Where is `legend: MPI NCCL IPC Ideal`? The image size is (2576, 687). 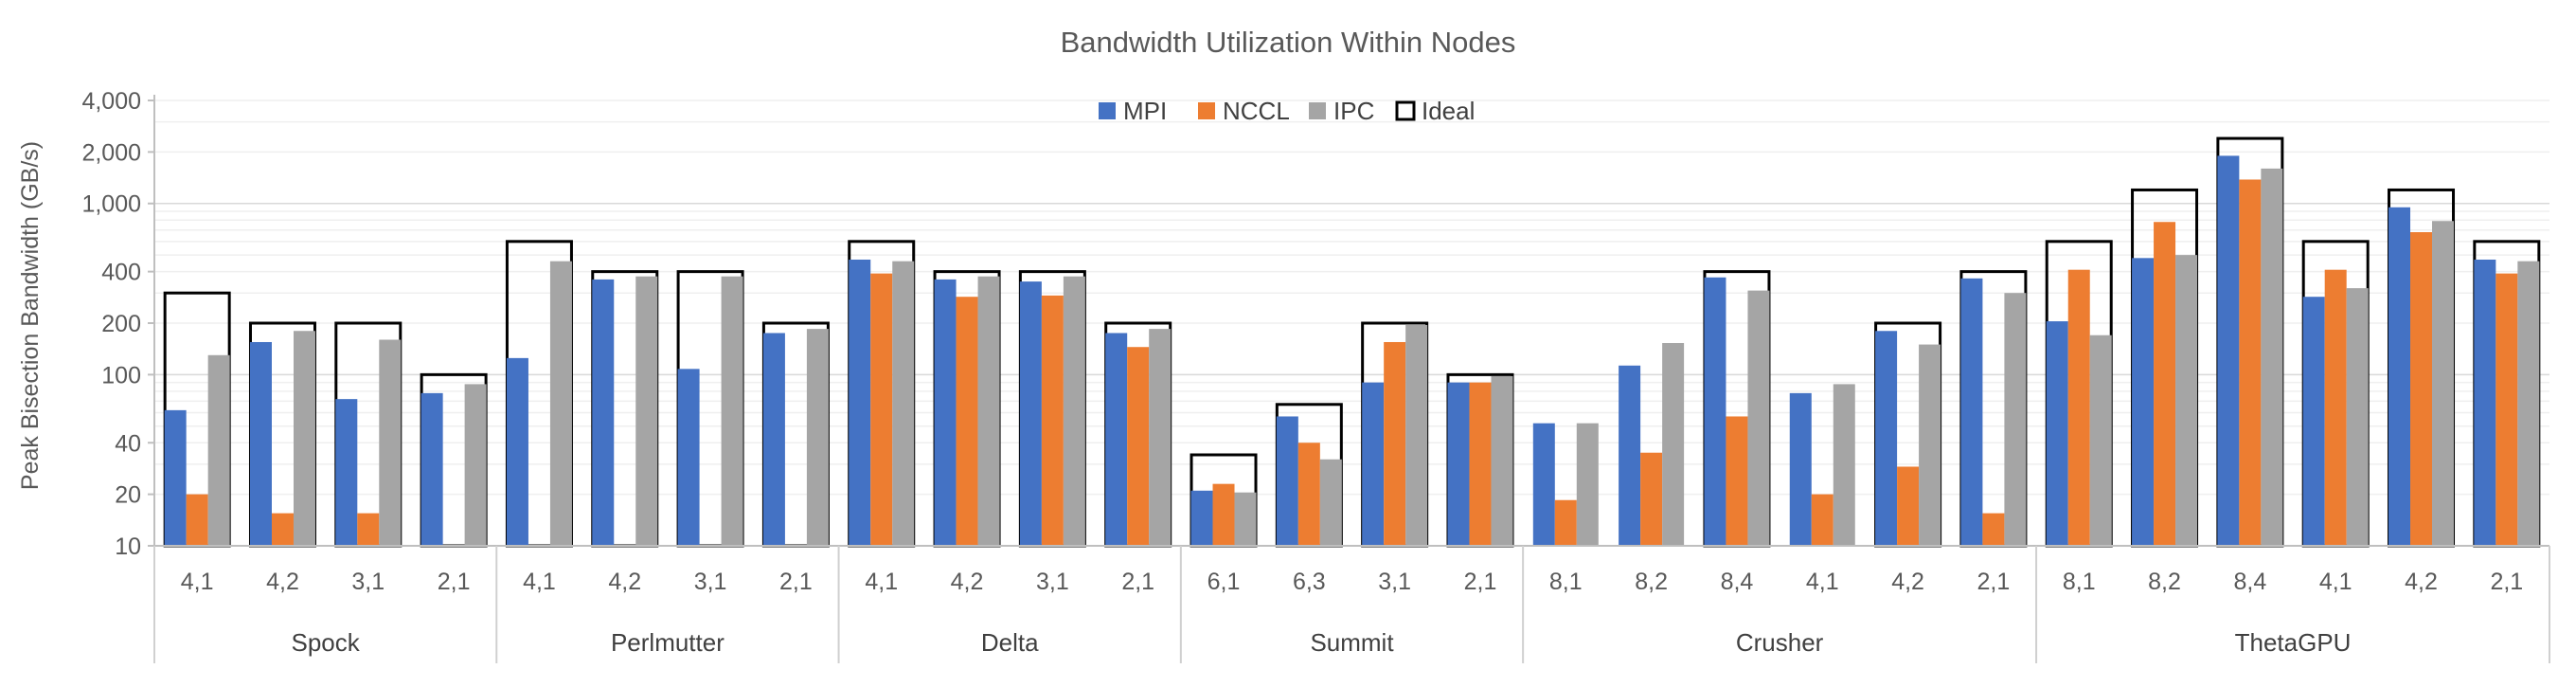 legend: MPI NCCL IPC Ideal is located at coordinates (1287, 111).